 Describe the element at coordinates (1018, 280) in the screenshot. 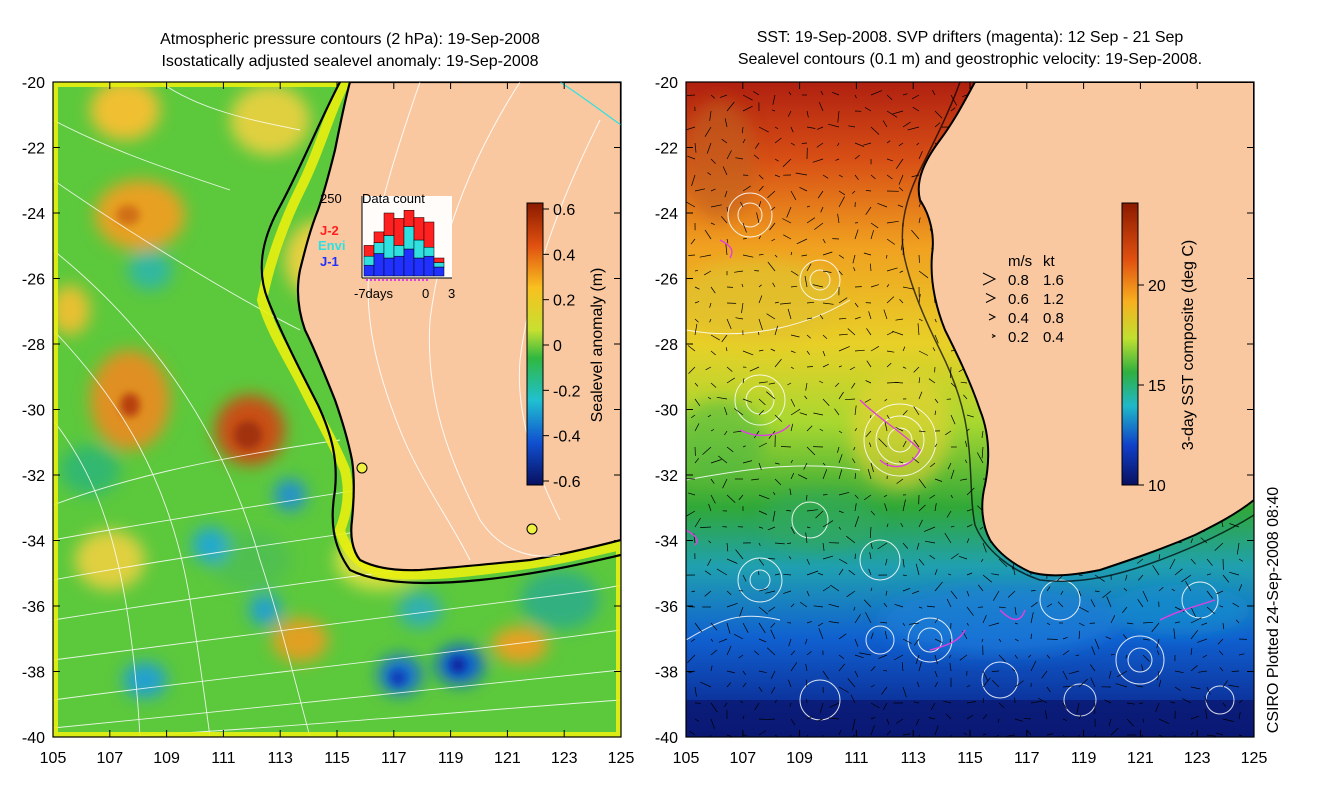

I see `velocity-legend-ms: 0.8` at that location.